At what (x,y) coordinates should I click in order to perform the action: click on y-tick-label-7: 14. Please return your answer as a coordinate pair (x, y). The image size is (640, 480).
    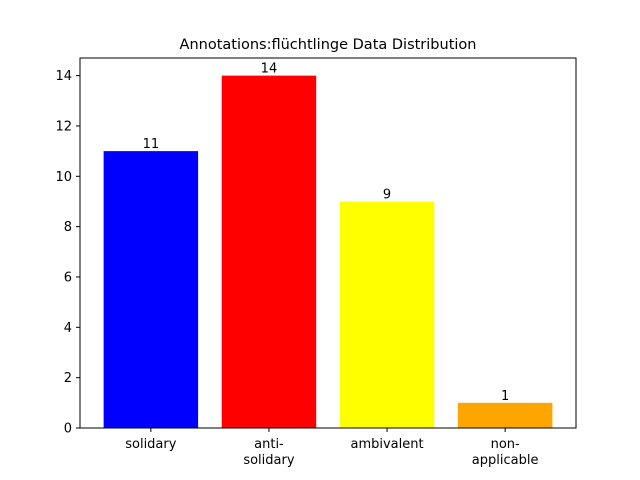
    Looking at the image, I should click on (63, 76).